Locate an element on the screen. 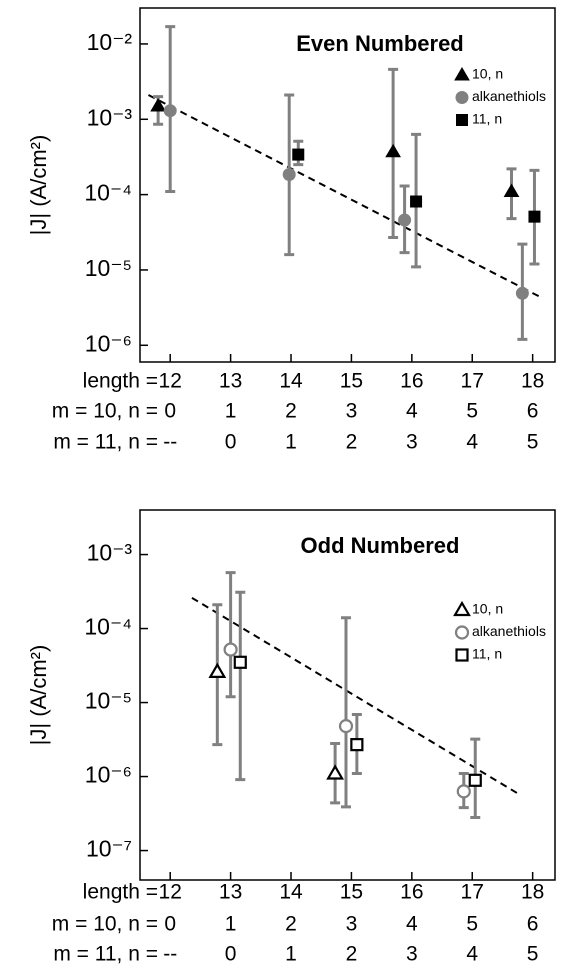  chart-title: Even Numbered is located at coordinates (380, 43).